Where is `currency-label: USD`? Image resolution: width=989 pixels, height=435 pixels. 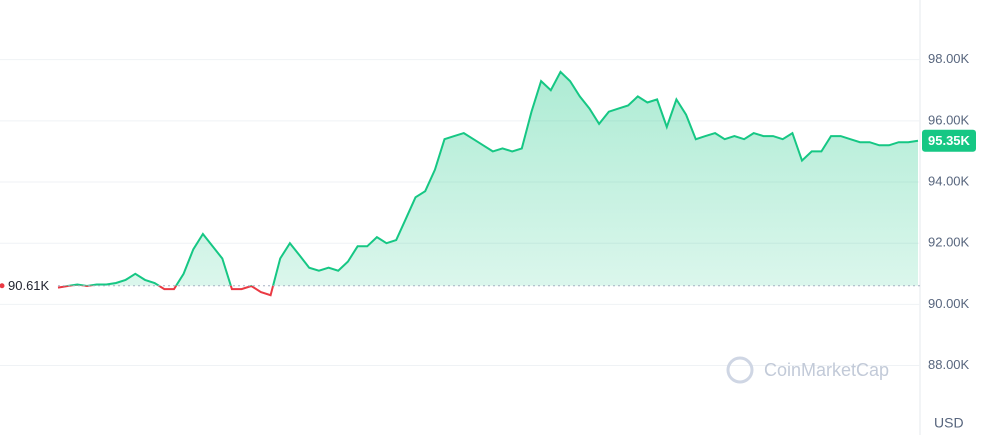
currency-label: USD is located at coordinates (949, 423).